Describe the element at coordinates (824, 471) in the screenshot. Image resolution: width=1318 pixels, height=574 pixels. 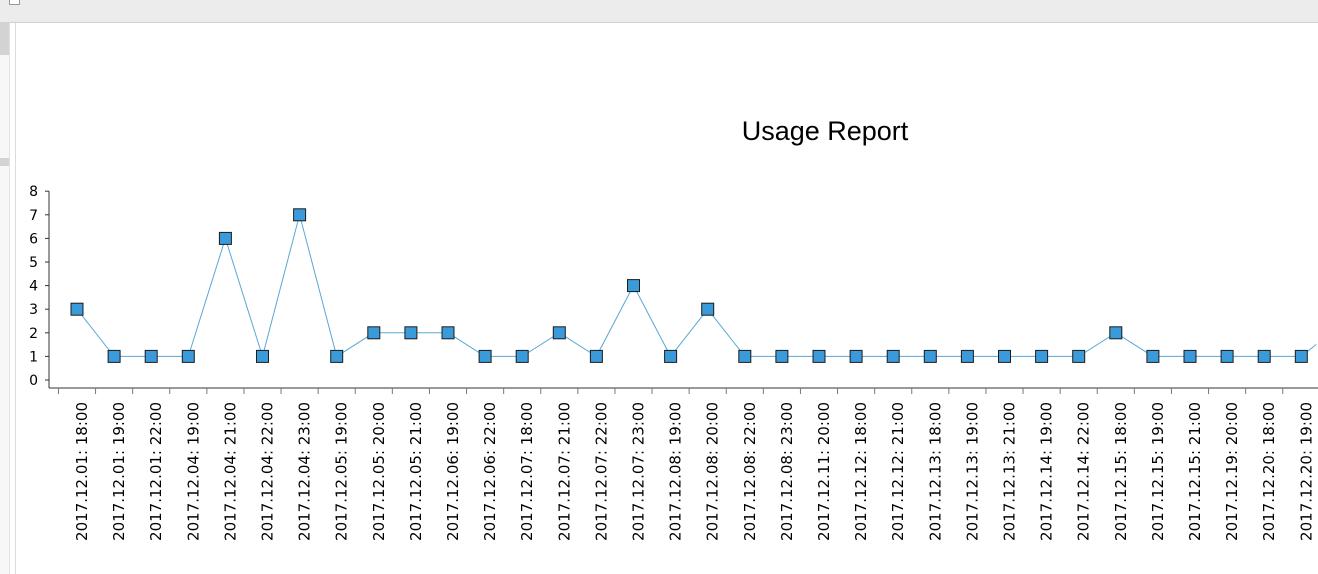
I see `x-tick-label: 2017.12.11: 20:00` at that location.